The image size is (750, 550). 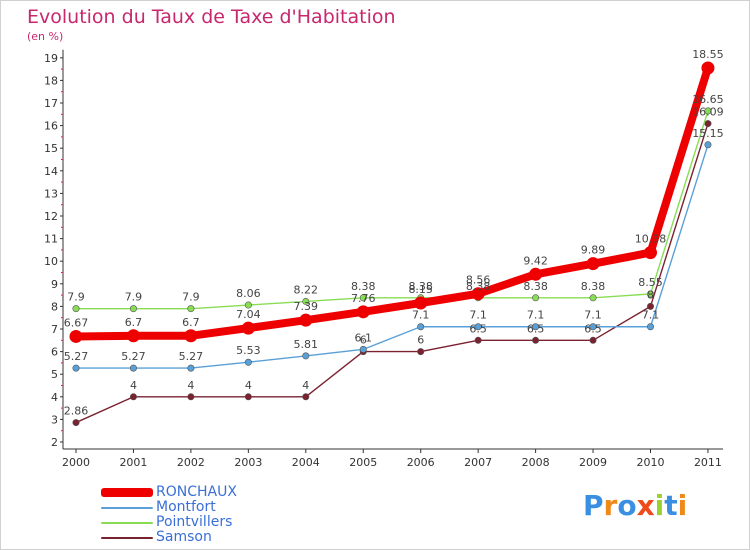 What do you see at coordinates (671, 505) in the screenshot?
I see `logo-letter: t` at bounding box center [671, 505].